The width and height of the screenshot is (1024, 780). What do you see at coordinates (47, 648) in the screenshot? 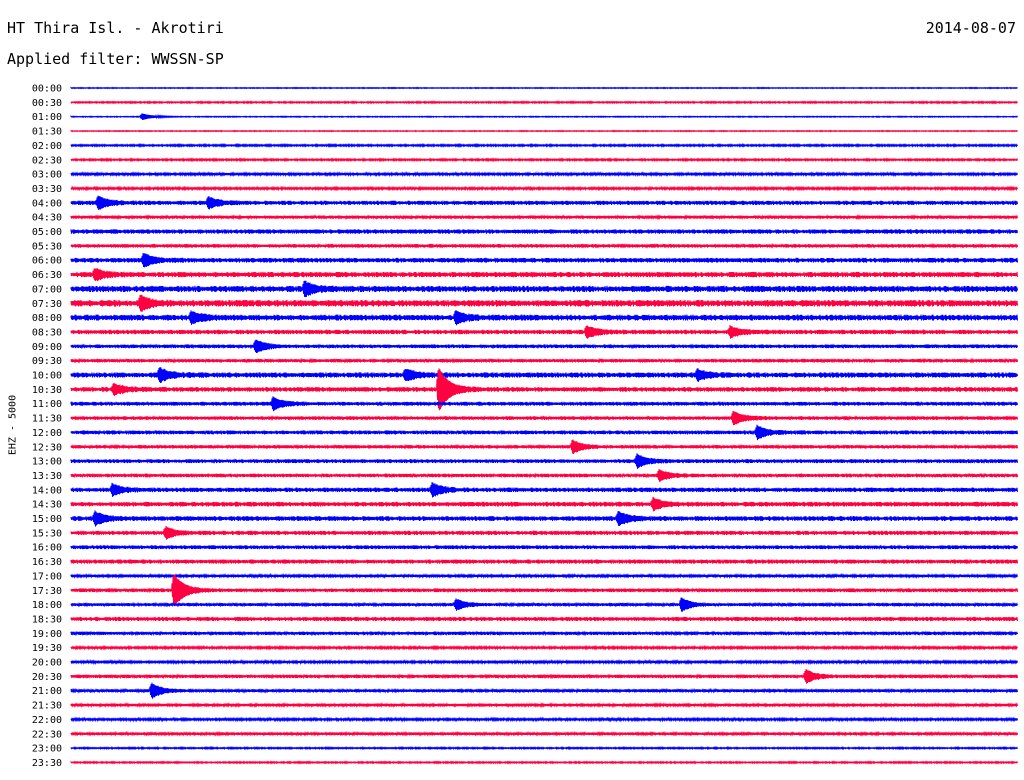
I see `row-time-label: 19:30` at bounding box center [47, 648].